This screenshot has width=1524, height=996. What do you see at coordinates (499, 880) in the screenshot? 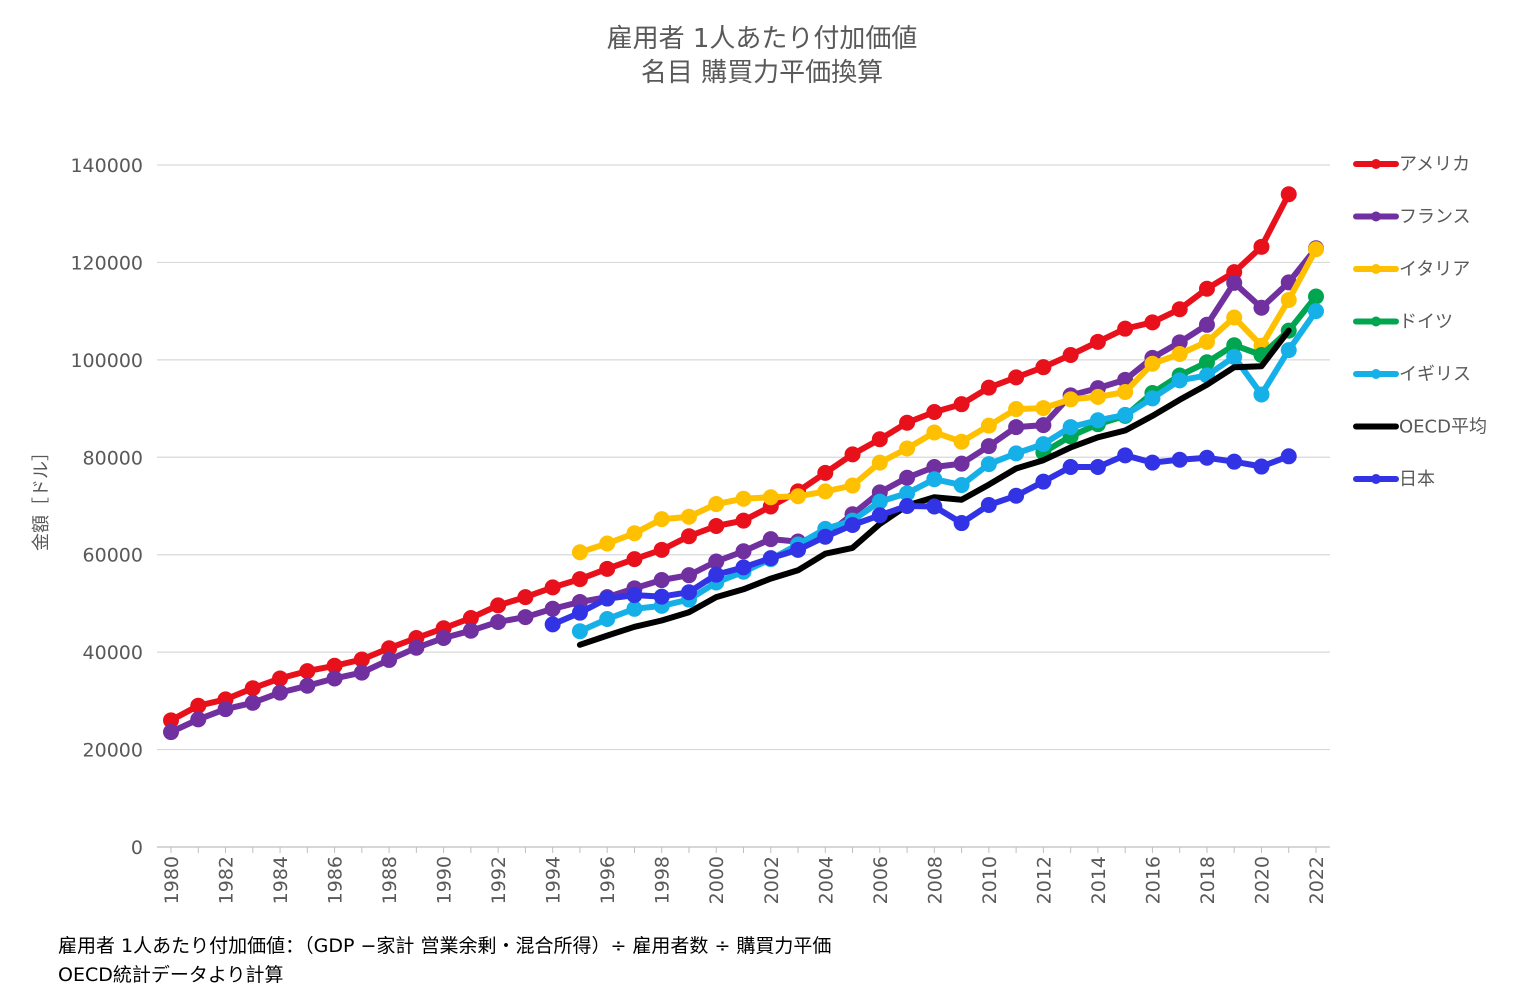
I see `x-tick-label: 1992` at bounding box center [499, 880].